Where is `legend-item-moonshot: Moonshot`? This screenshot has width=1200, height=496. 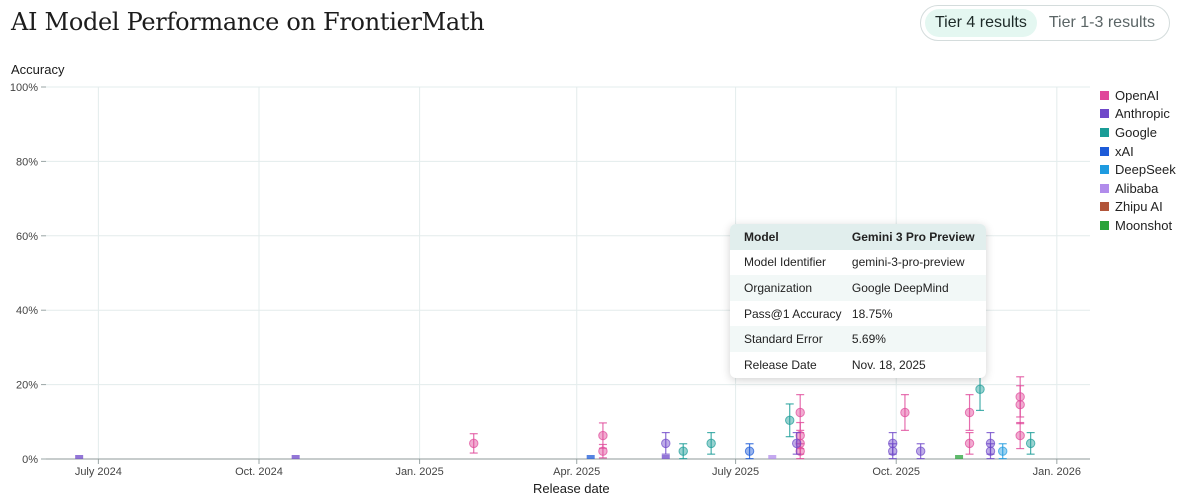 legend-item-moonshot: Moonshot is located at coordinates (1138, 225).